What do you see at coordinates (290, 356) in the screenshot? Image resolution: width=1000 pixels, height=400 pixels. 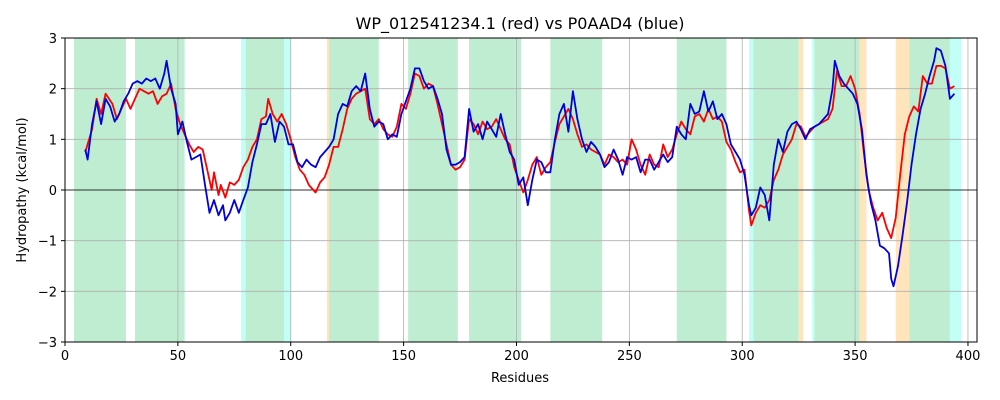 I see `x-tick-label: 100` at bounding box center [290, 356].